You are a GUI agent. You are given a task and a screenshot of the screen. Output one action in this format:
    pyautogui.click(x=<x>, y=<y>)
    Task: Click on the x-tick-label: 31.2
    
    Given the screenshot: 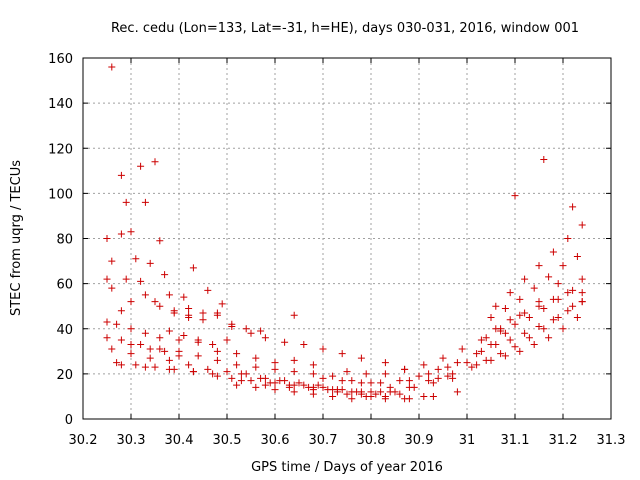 What is the action you would take?
    pyautogui.click(x=563, y=440)
    